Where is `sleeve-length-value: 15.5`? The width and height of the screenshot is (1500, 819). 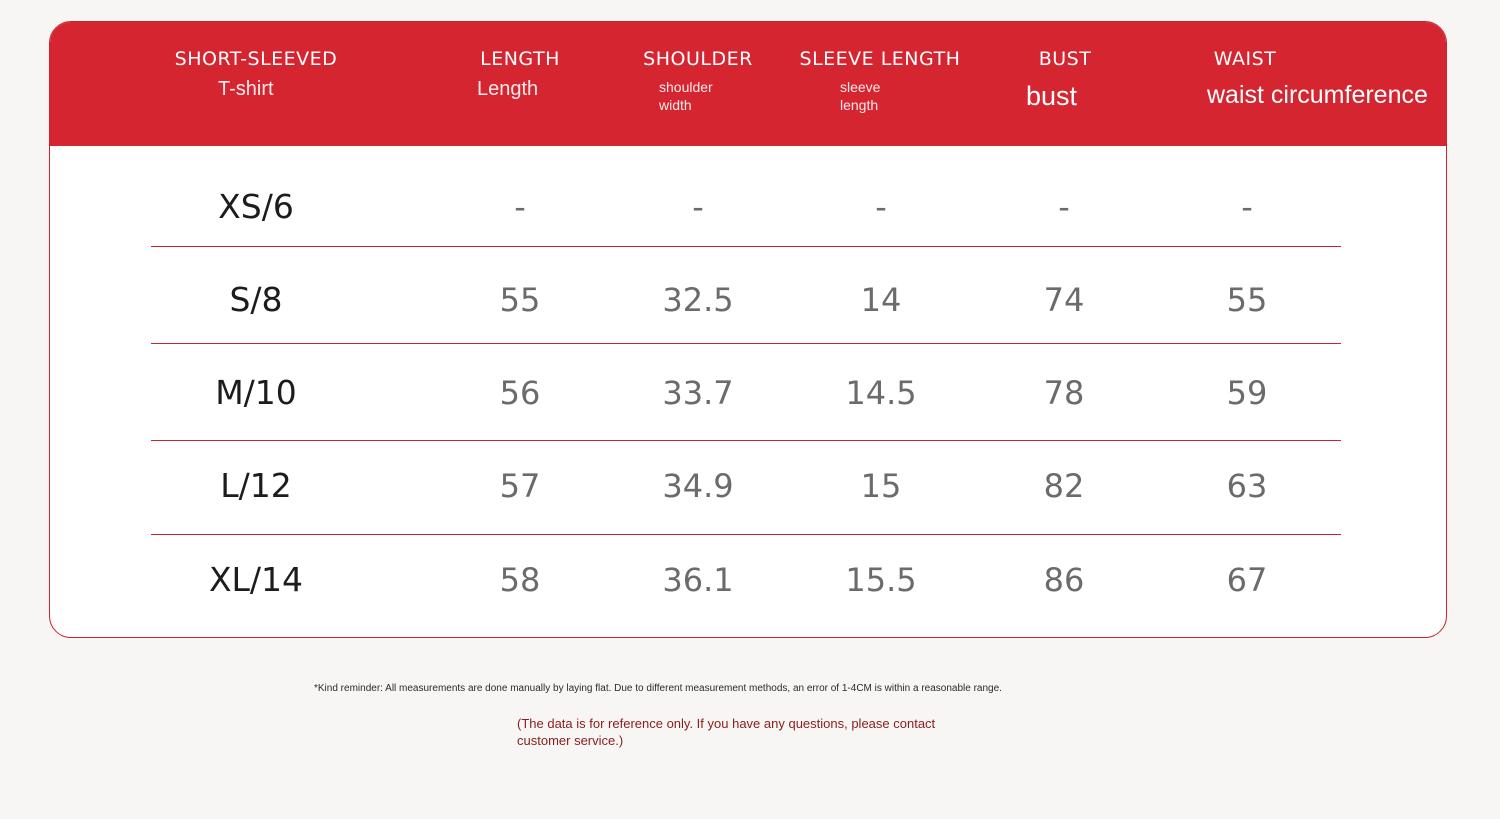 sleeve-length-value: 15.5 is located at coordinates (881, 580).